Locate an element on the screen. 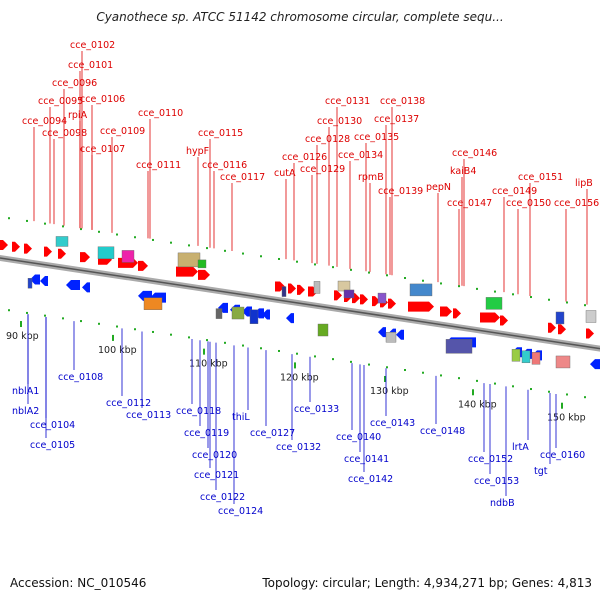  gene-label-reverse: cce_0142 is located at coordinates (370, 479).